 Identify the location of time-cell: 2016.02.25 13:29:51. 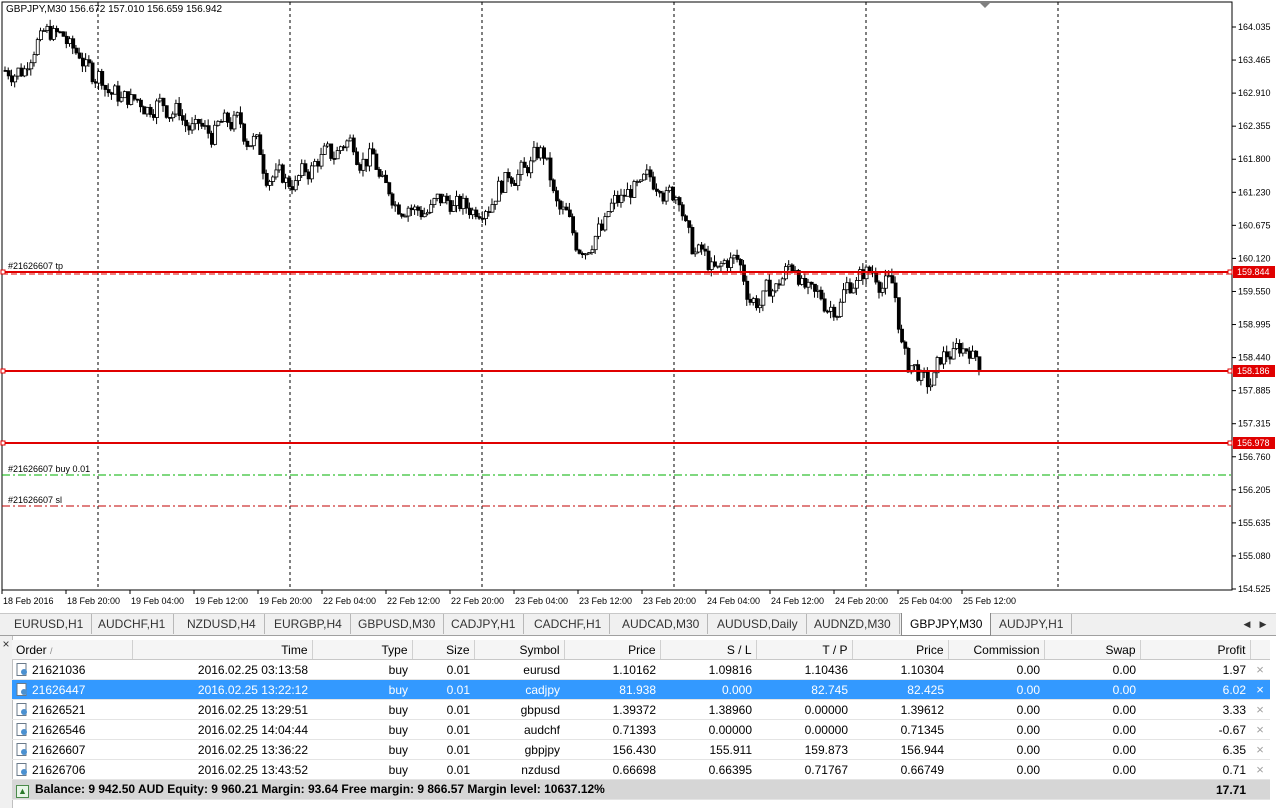
(222, 709).